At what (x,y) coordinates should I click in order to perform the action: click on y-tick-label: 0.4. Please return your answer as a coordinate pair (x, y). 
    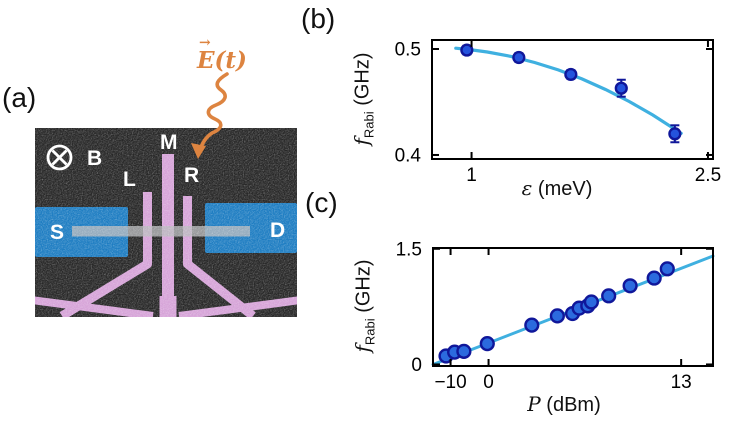
    Looking at the image, I should click on (408, 155).